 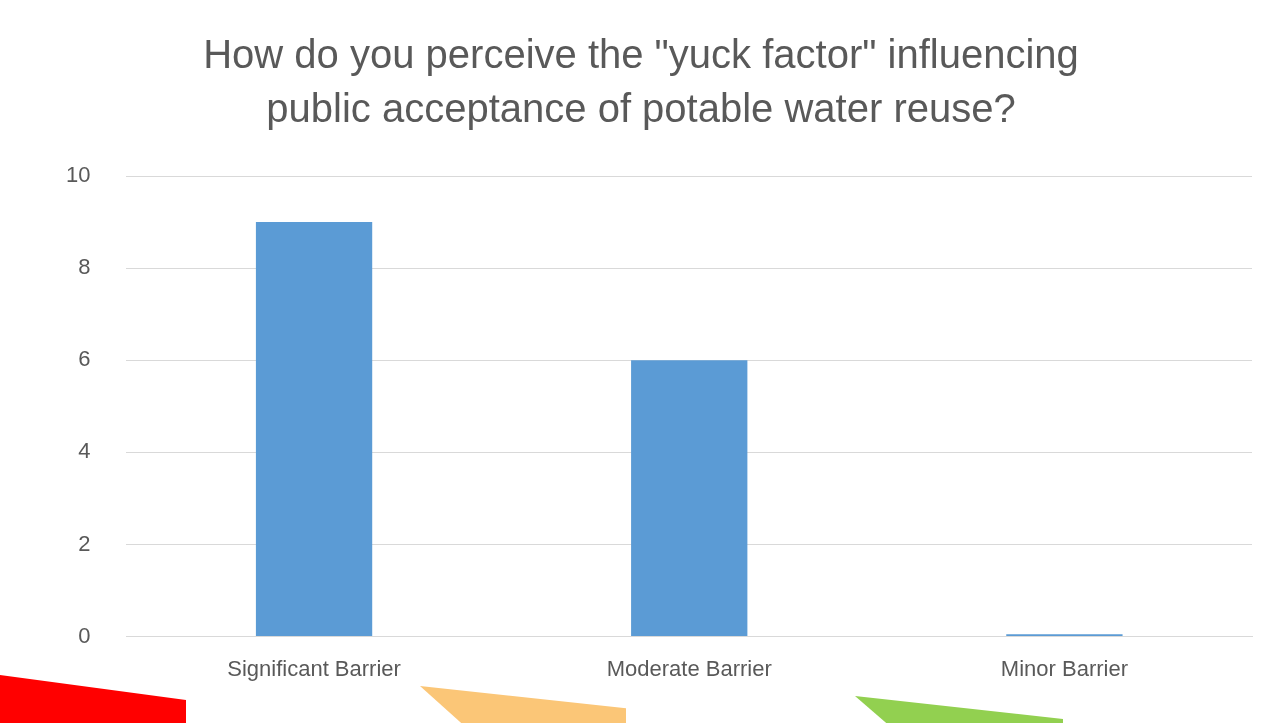 I want to click on y-tick-label: 10, so click(x=78, y=175).